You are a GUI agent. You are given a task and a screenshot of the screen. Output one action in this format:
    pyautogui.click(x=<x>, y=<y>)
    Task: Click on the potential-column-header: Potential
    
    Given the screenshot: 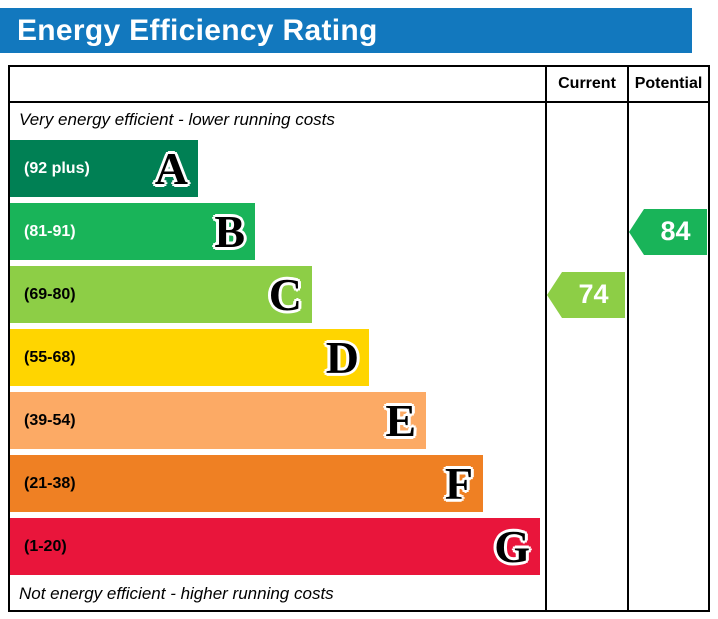 What is the action you would take?
    pyautogui.click(x=667, y=84)
    